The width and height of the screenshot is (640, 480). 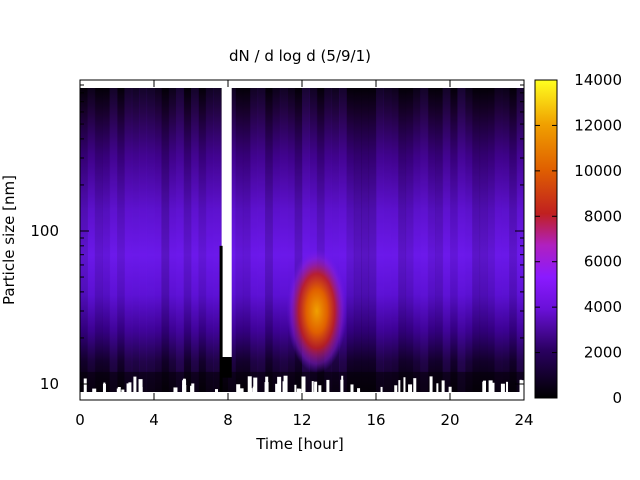 I want to click on chart-title: dN / d log d (5/9/1), so click(x=300, y=56).